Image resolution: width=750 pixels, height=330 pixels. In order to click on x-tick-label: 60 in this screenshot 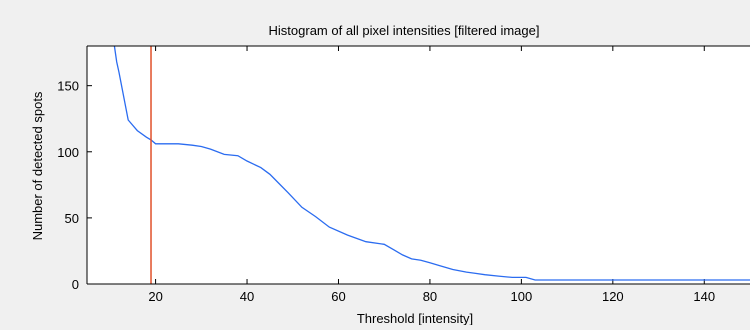, I will do `click(338, 296)`.